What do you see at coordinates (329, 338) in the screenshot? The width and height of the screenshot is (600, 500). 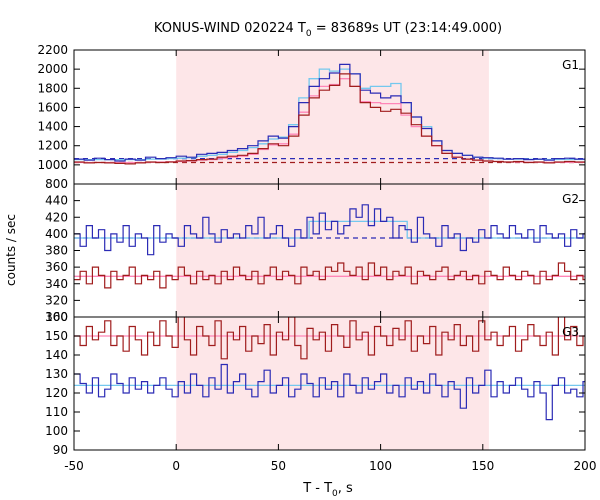 I see `series-red-g3` at bounding box center [329, 338].